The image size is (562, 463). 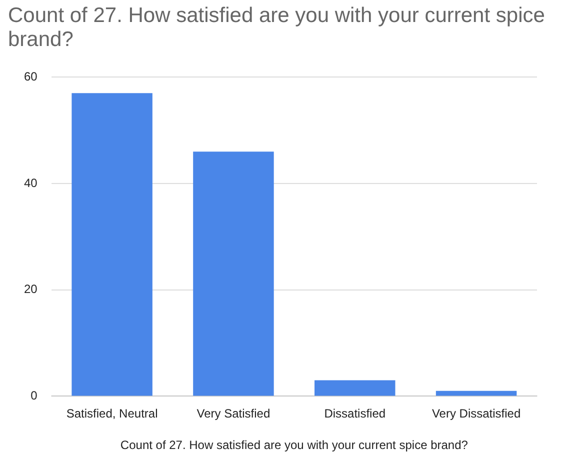 I want to click on x-axis-title: Count of 27. How satisfied are you with your current spice brand?, so click(x=294, y=445).